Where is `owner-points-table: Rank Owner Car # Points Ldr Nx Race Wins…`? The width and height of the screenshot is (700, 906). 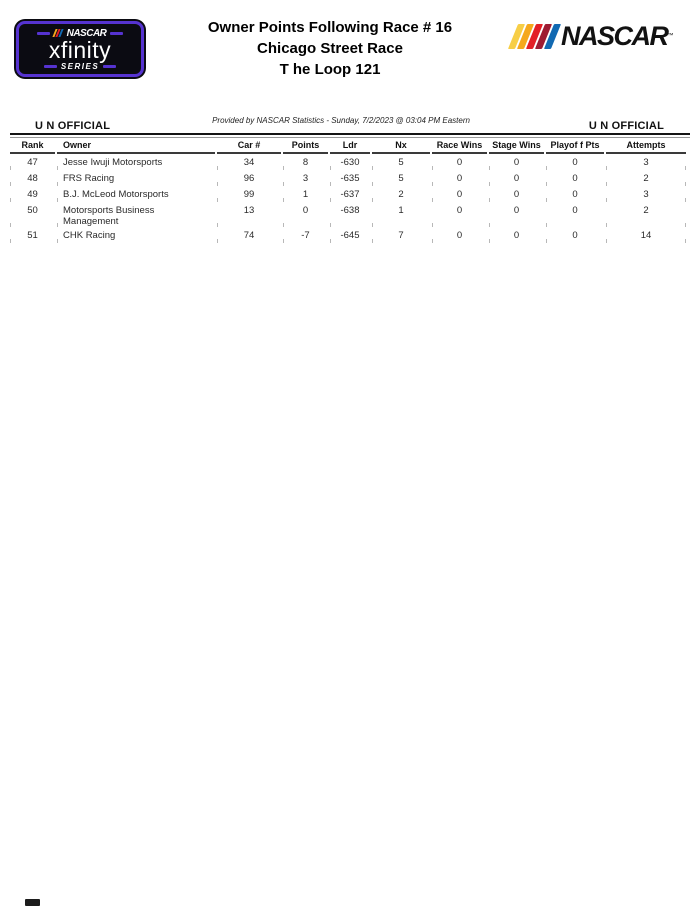
owner-points-table: Rank Owner Car # Points Ldr Nx Race Wins… is located at coordinates (350, 190).